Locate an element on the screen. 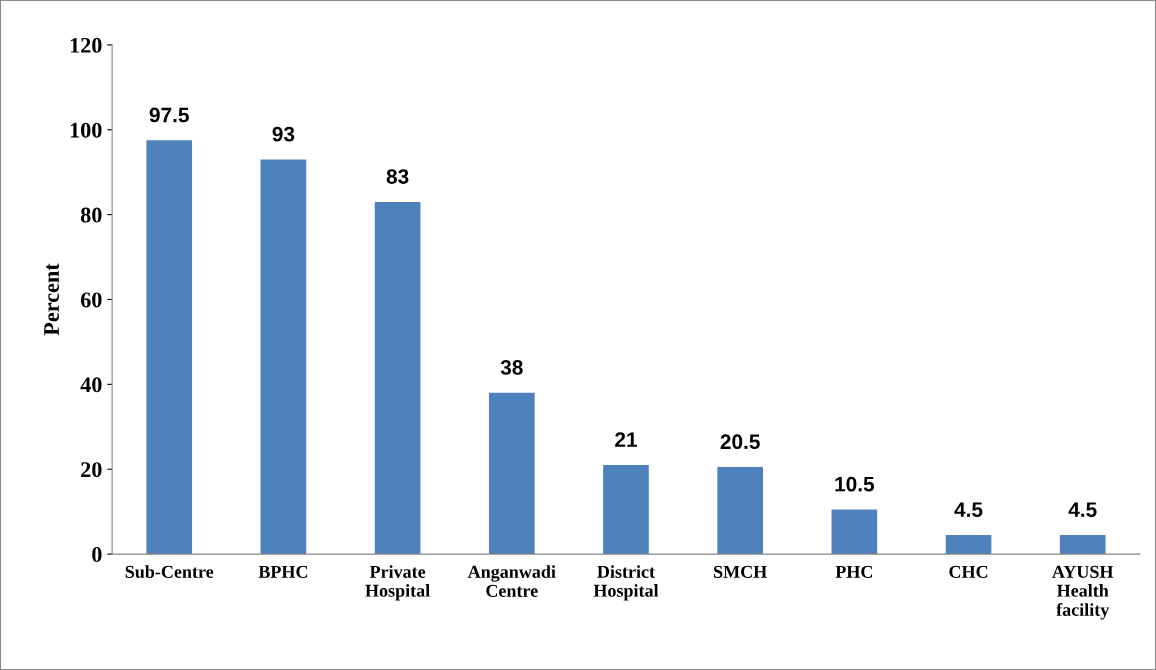 Image resolution: width=1156 pixels, height=670 pixels. x-tick-label: Anganwadi Centre is located at coordinates (511, 581).